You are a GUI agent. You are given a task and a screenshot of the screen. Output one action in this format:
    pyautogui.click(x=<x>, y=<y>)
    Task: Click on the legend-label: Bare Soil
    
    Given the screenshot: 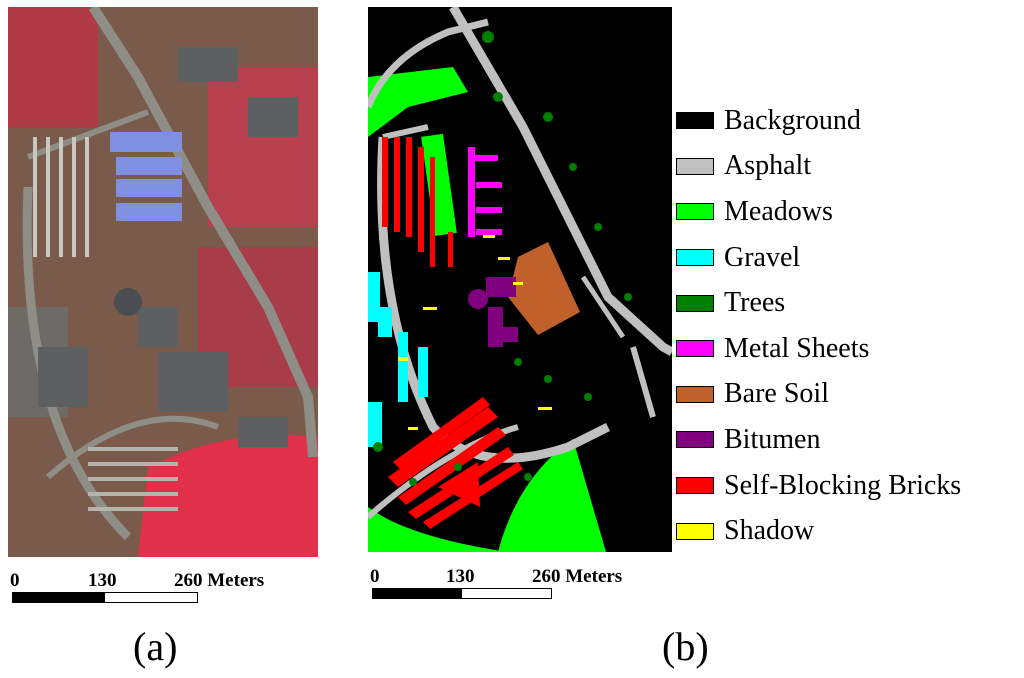 What is the action you would take?
    pyautogui.click(x=776, y=394)
    